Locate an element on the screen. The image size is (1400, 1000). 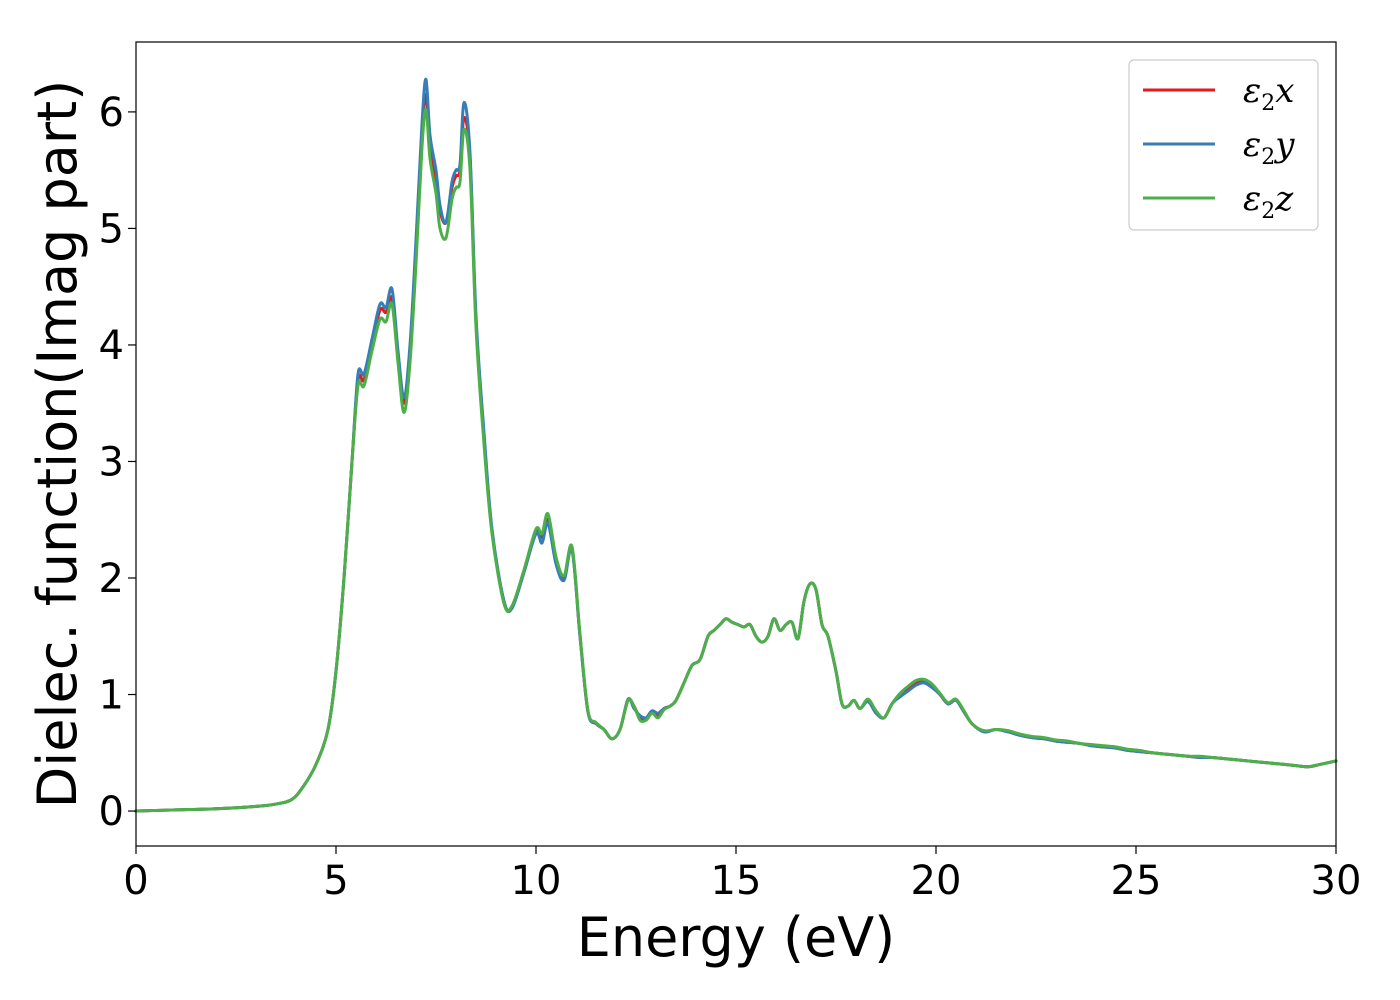
y-tick-label: 0 is located at coordinates (111, 812).